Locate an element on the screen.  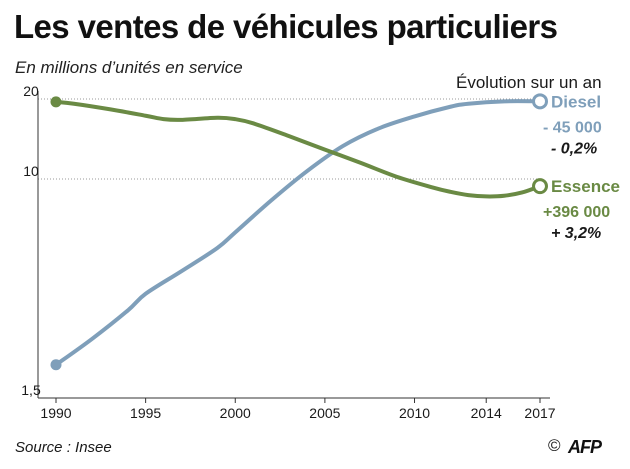
series-start-point-essence is located at coordinates (56, 102).